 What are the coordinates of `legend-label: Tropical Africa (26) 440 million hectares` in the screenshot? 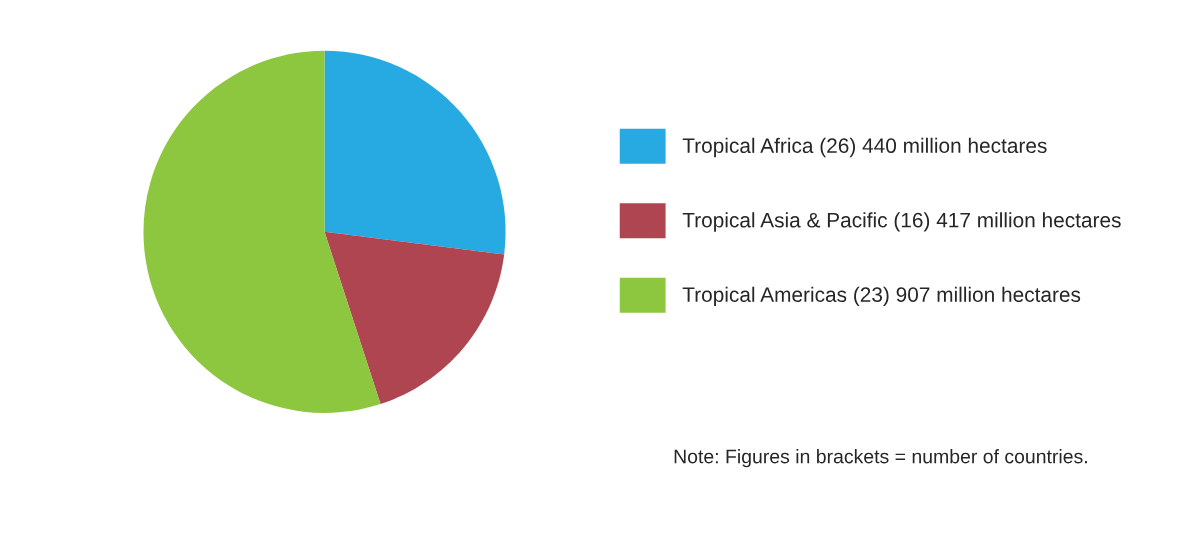 It's located at (864, 147).